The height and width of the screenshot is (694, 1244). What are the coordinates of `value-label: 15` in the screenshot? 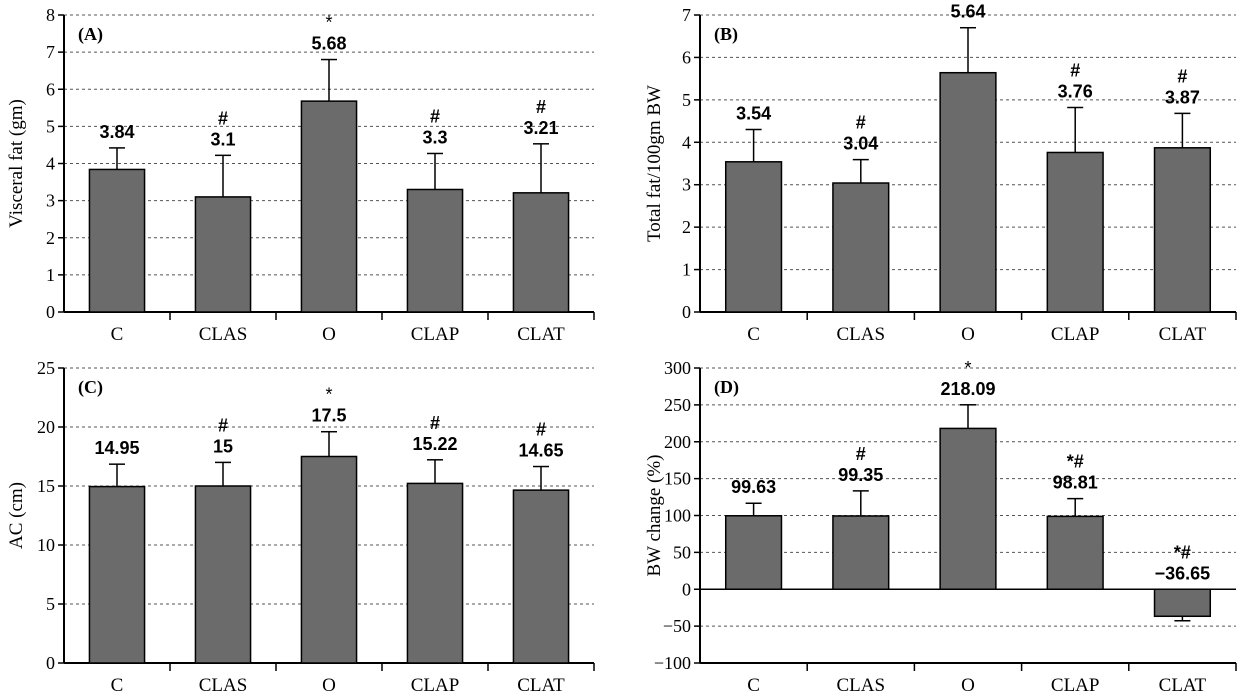 It's located at (223, 446).